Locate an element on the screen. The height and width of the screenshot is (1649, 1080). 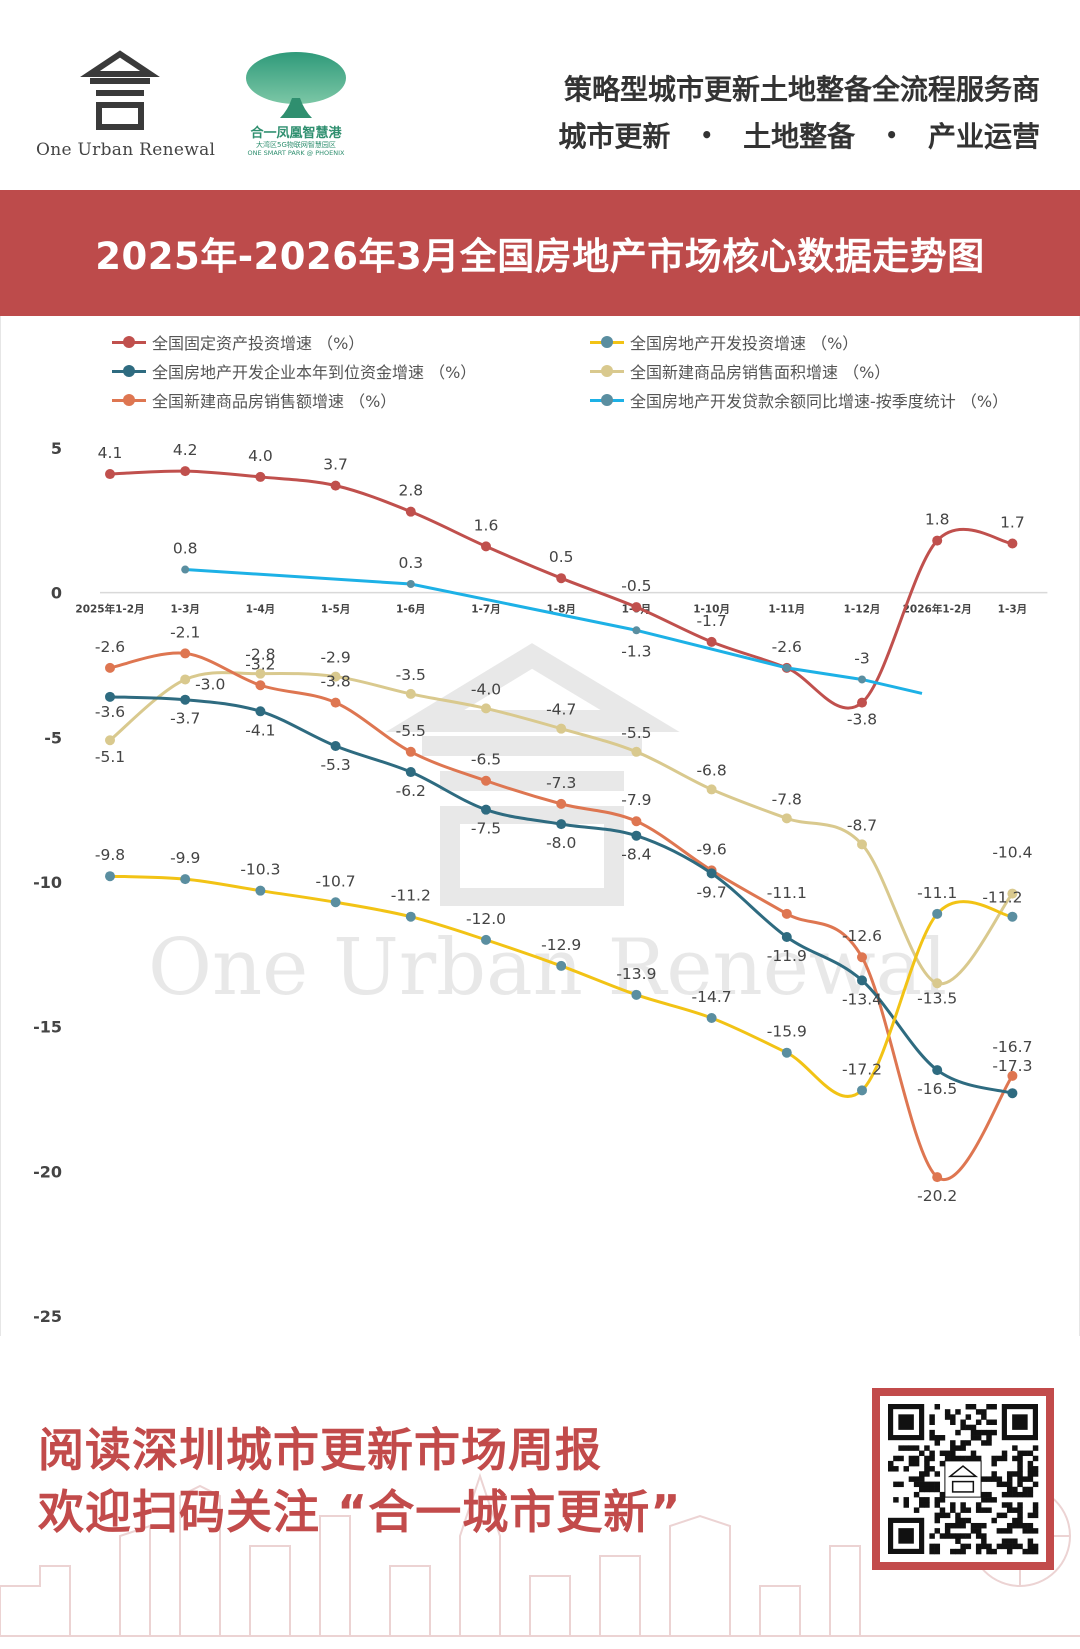
legend-label: 全国新建商品房销售额增速 （%） is located at coordinates (274, 401).